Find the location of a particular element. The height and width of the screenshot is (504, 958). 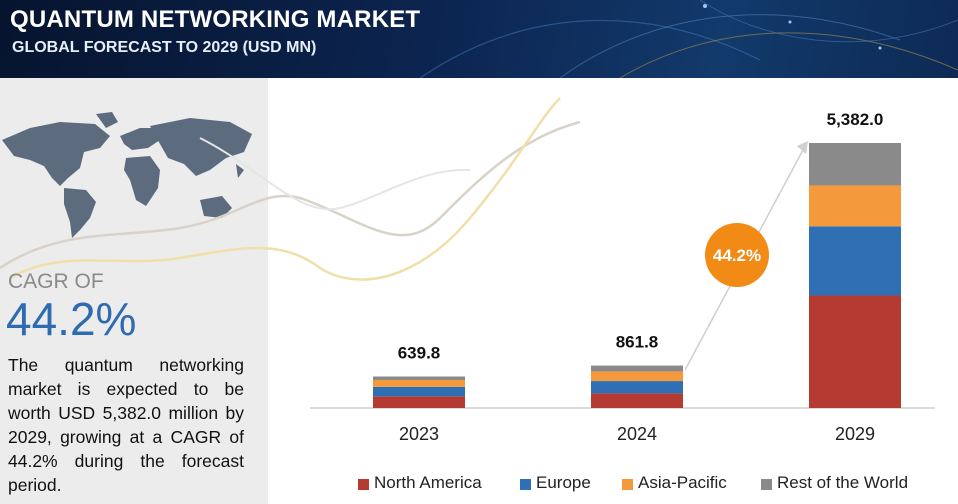

total-label-2024: 861.8 is located at coordinates (637, 342).